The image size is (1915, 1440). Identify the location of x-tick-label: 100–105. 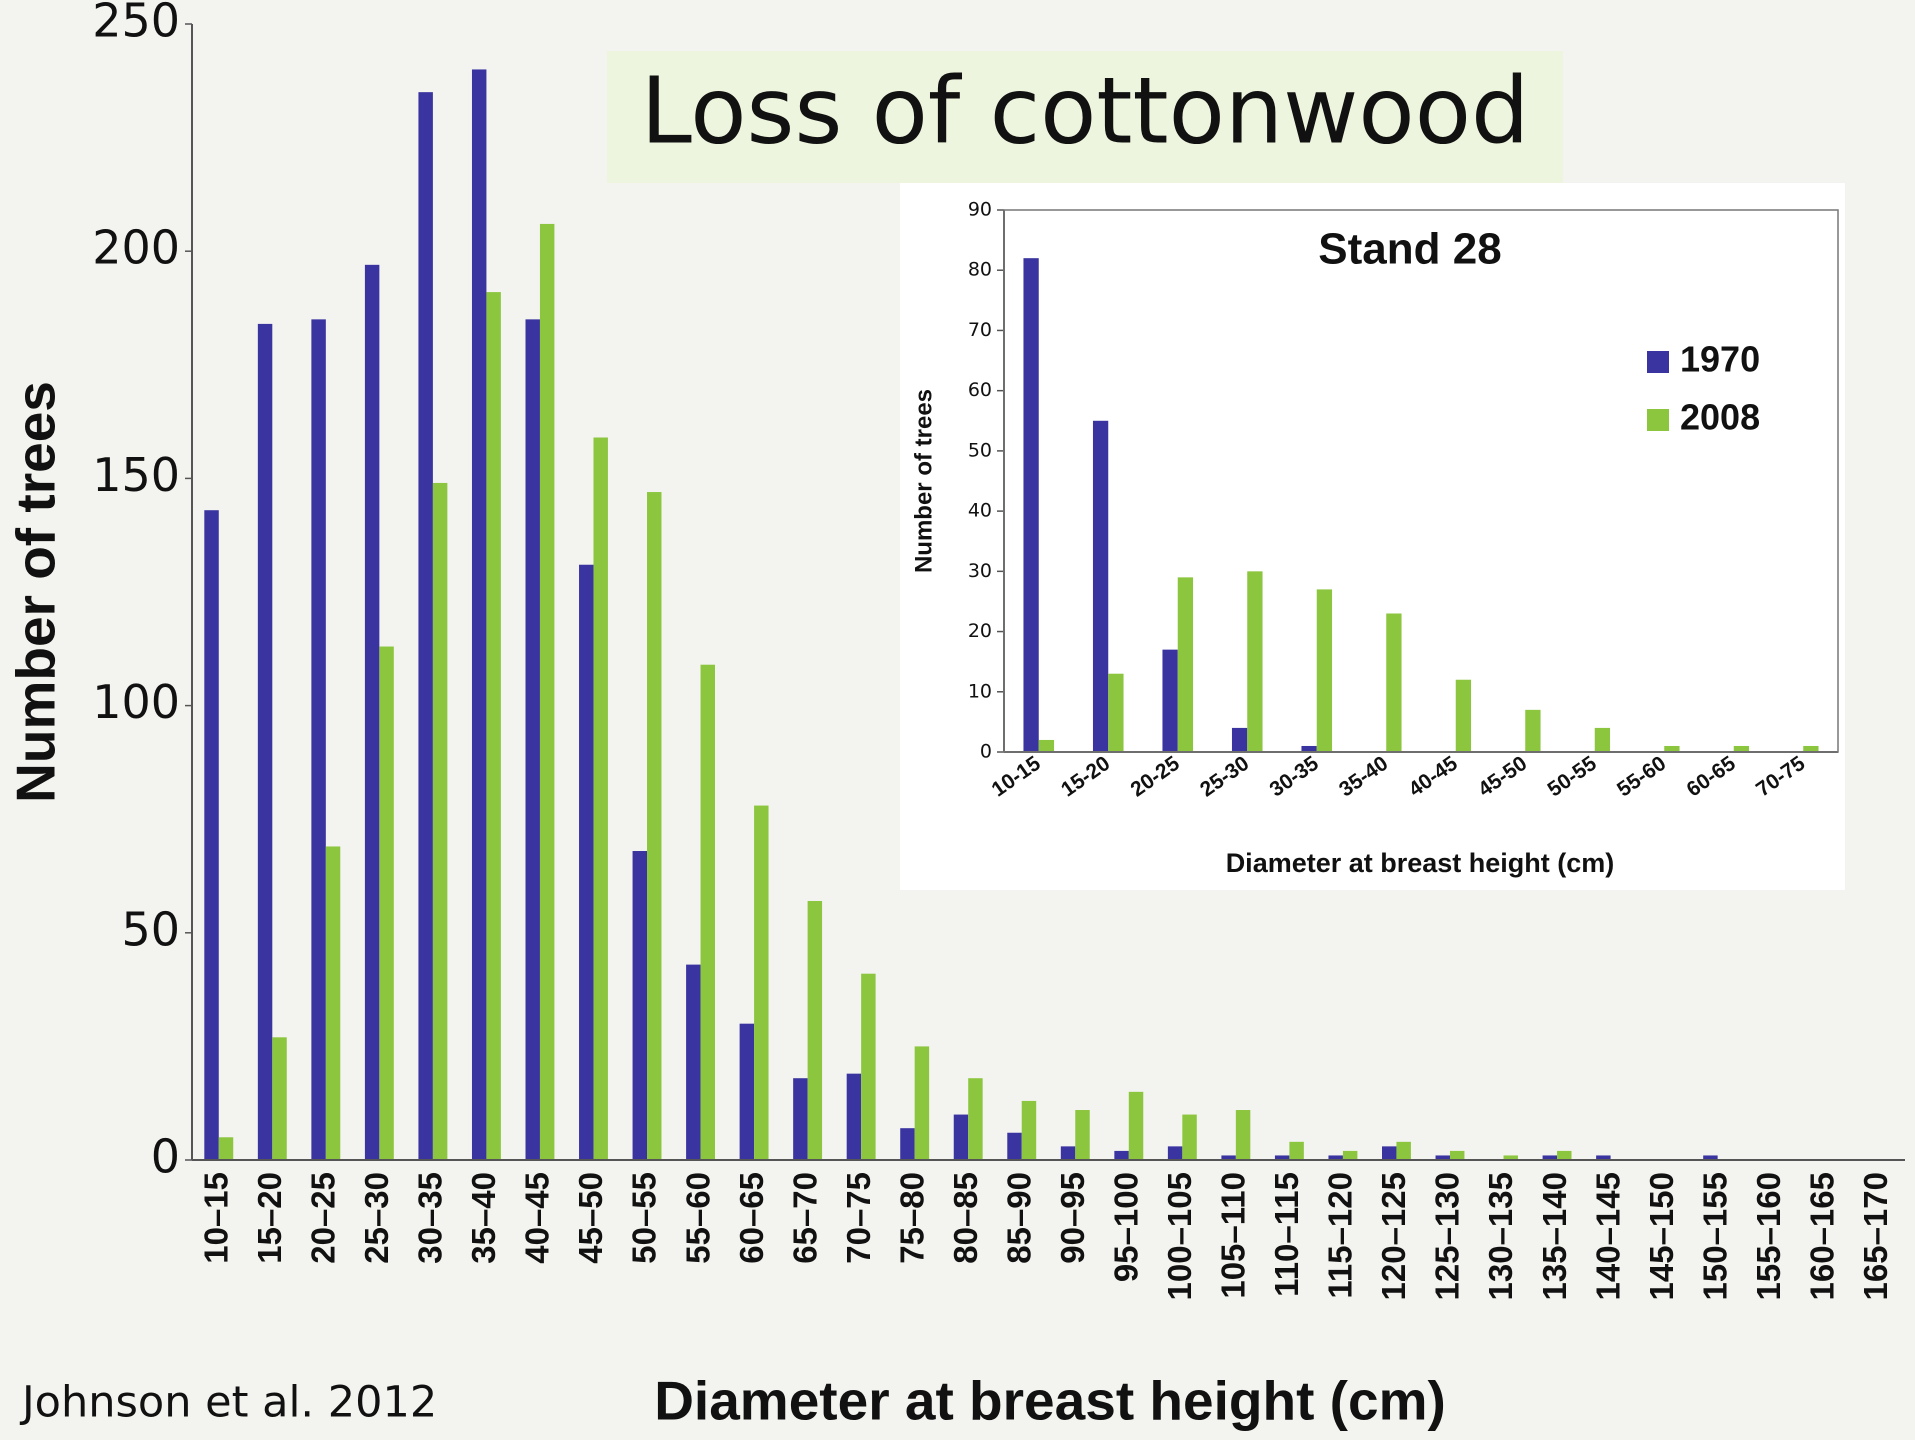
(1179, 1236).